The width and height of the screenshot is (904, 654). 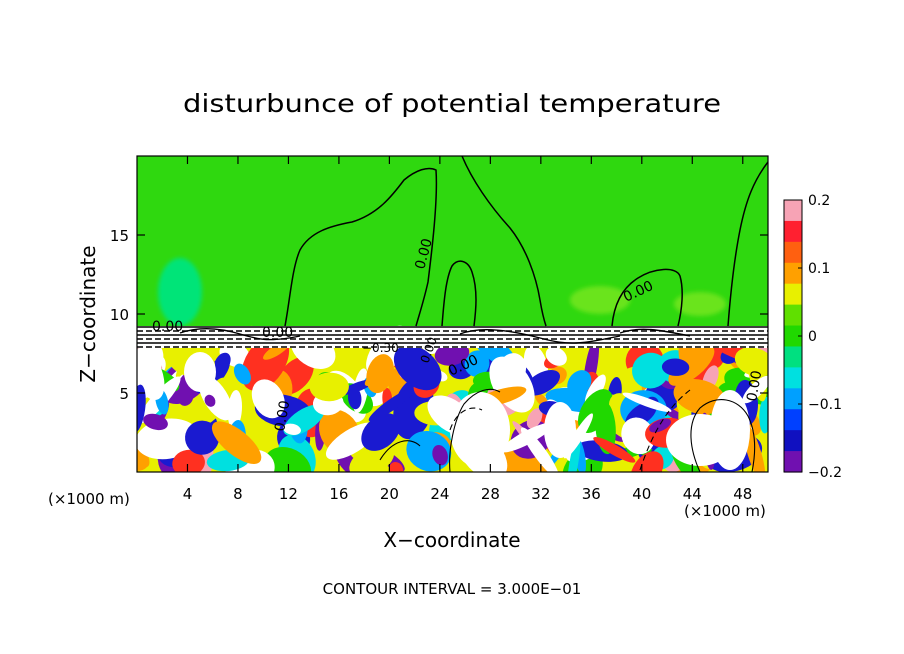 I want to click on x-tick-label: 4, so click(x=188, y=494).